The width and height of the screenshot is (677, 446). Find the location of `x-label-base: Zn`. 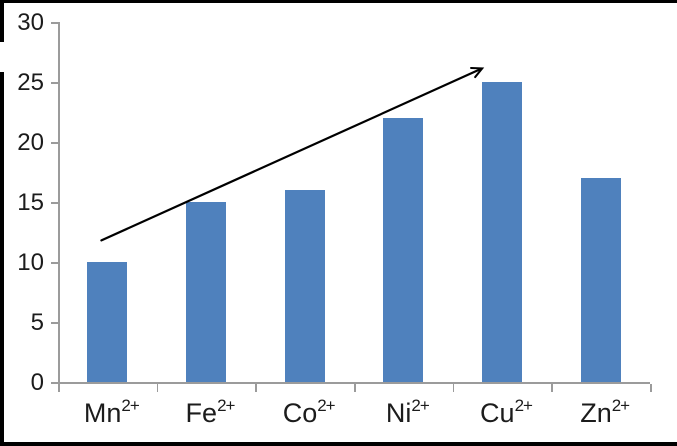

x-label-base: Zn is located at coordinates (596, 413).